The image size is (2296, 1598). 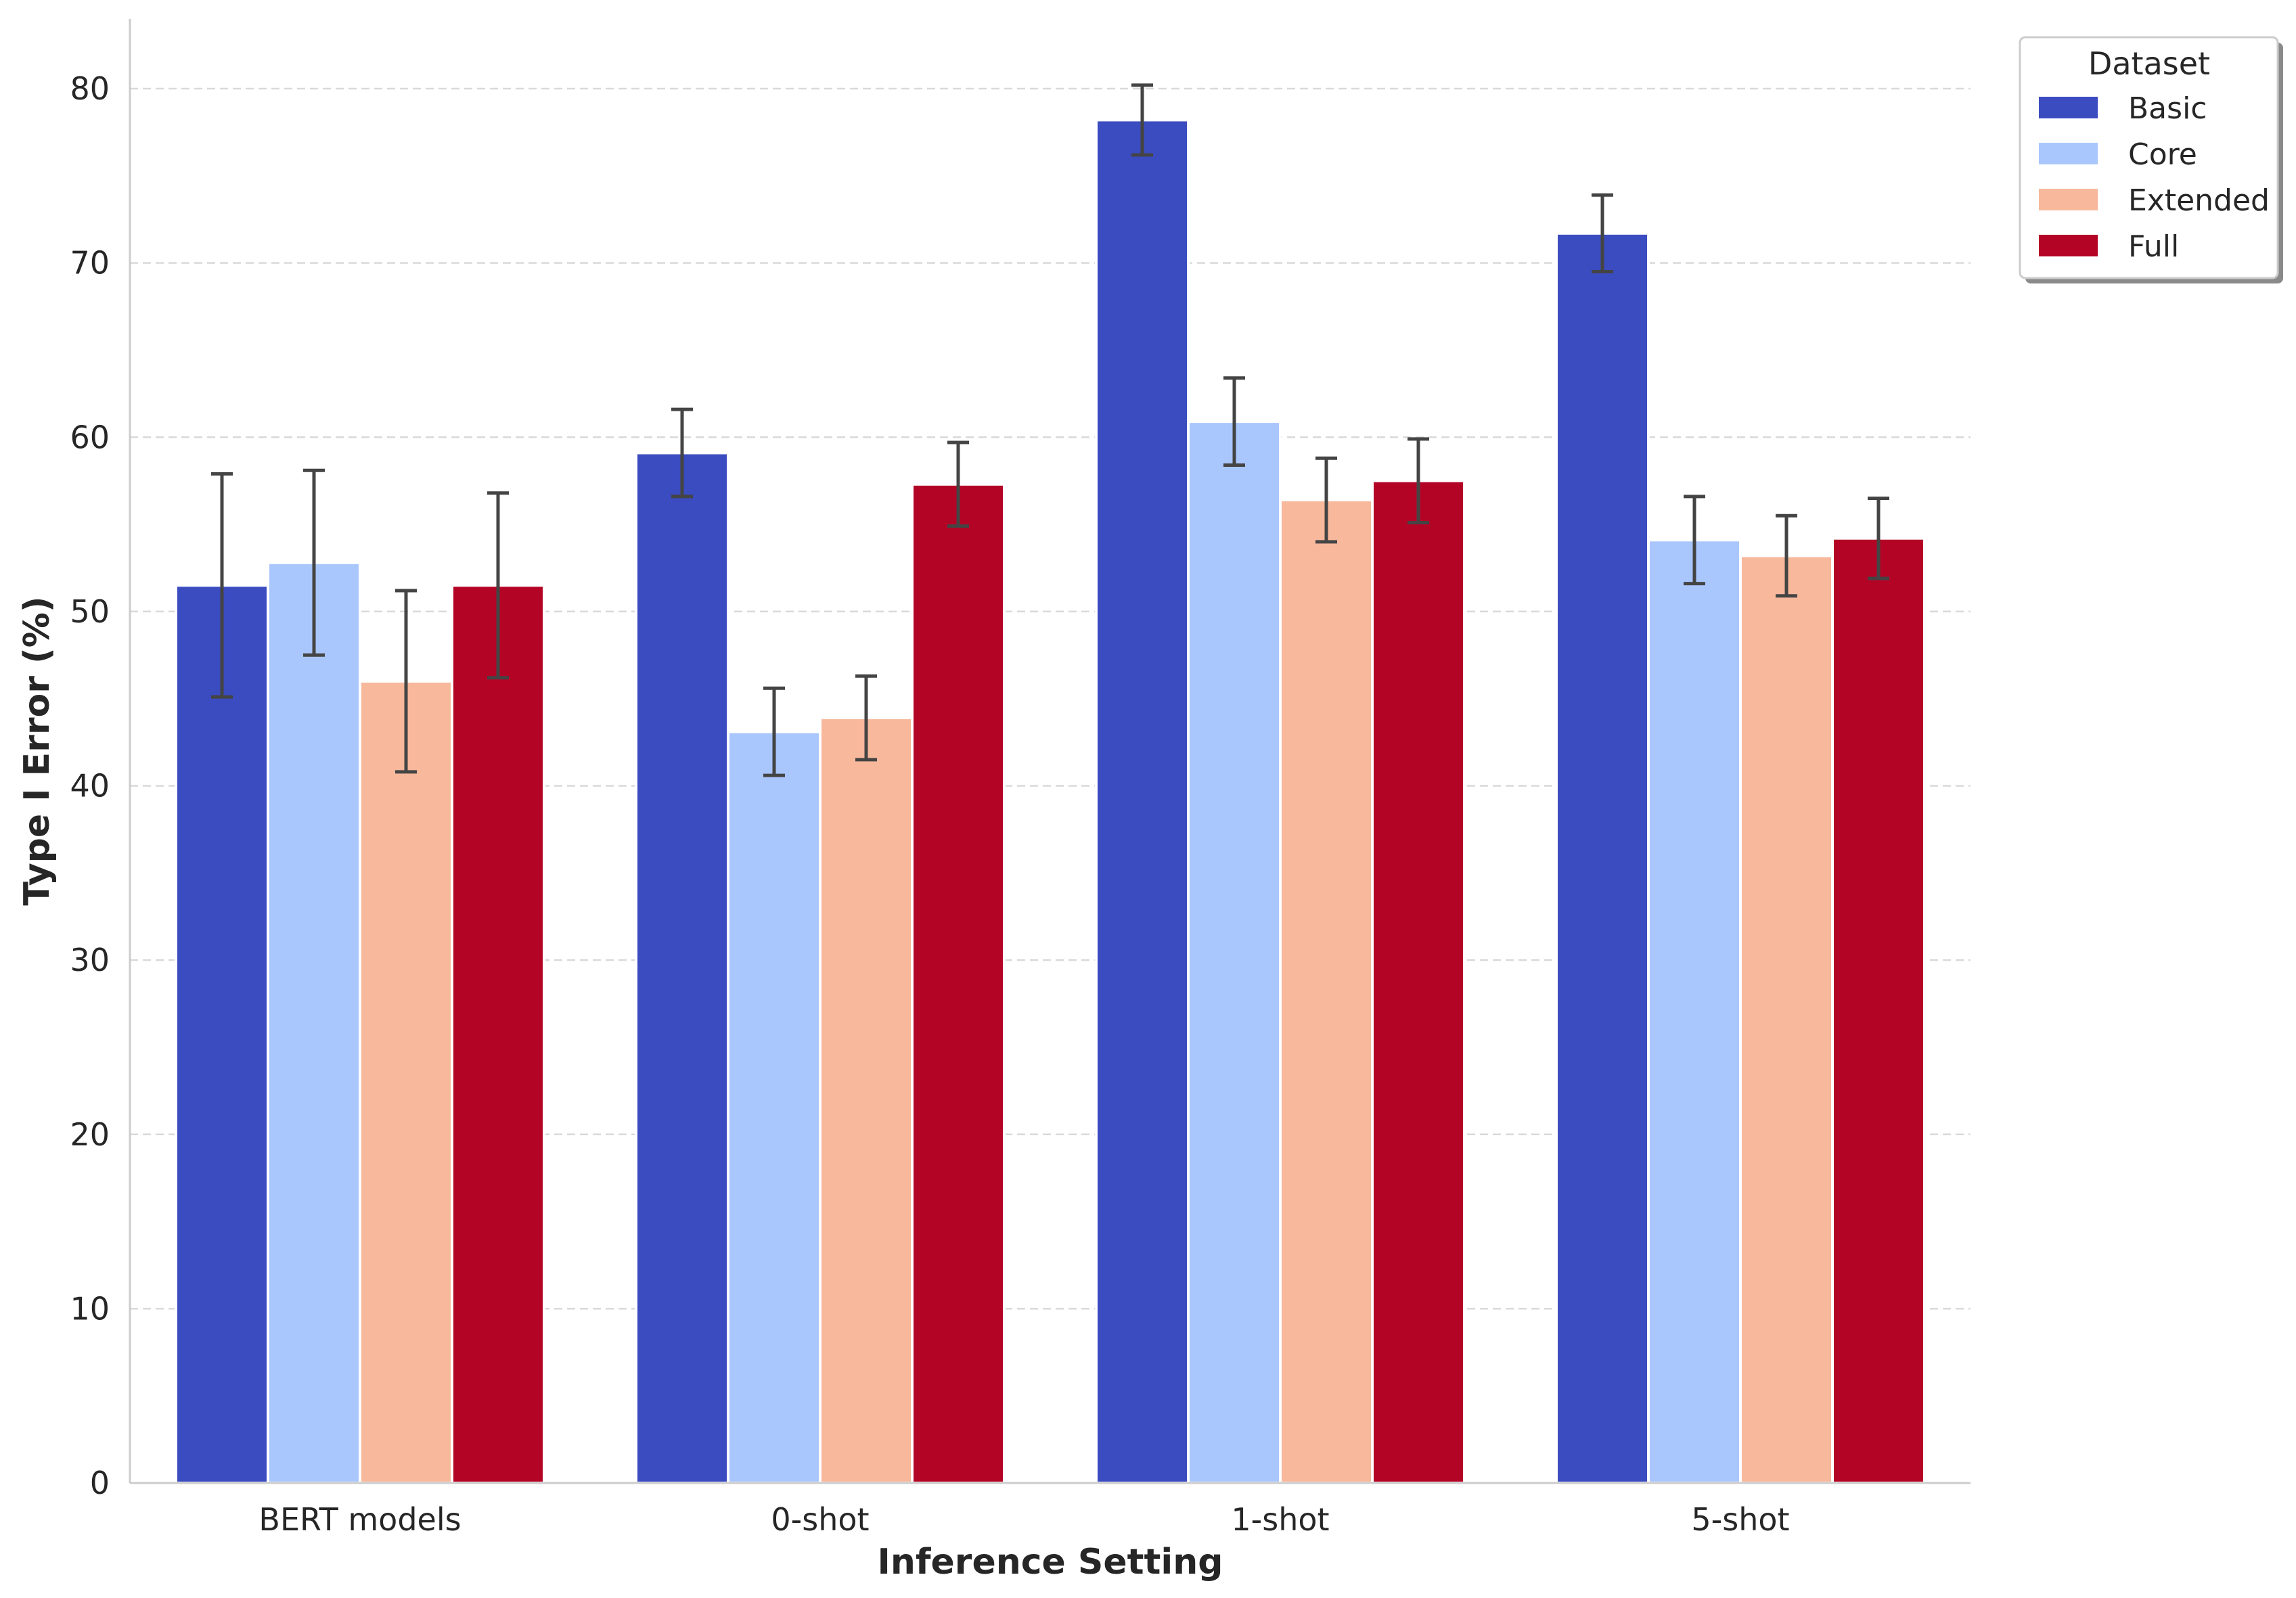 What do you see at coordinates (2123, 108) in the screenshot?
I see `legend-item: Basic` at bounding box center [2123, 108].